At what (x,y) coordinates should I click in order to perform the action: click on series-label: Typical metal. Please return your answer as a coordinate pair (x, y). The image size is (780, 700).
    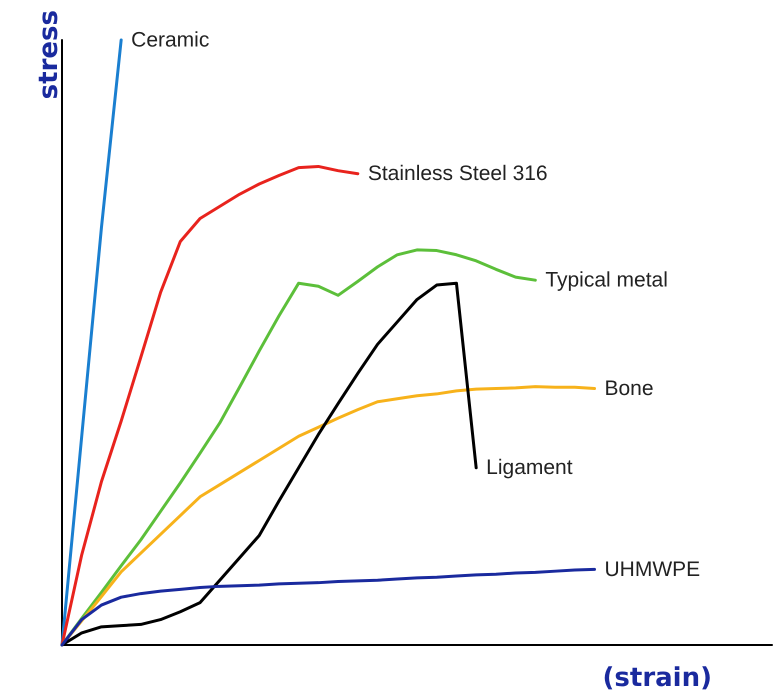
    Looking at the image, I should click on (606, 280).